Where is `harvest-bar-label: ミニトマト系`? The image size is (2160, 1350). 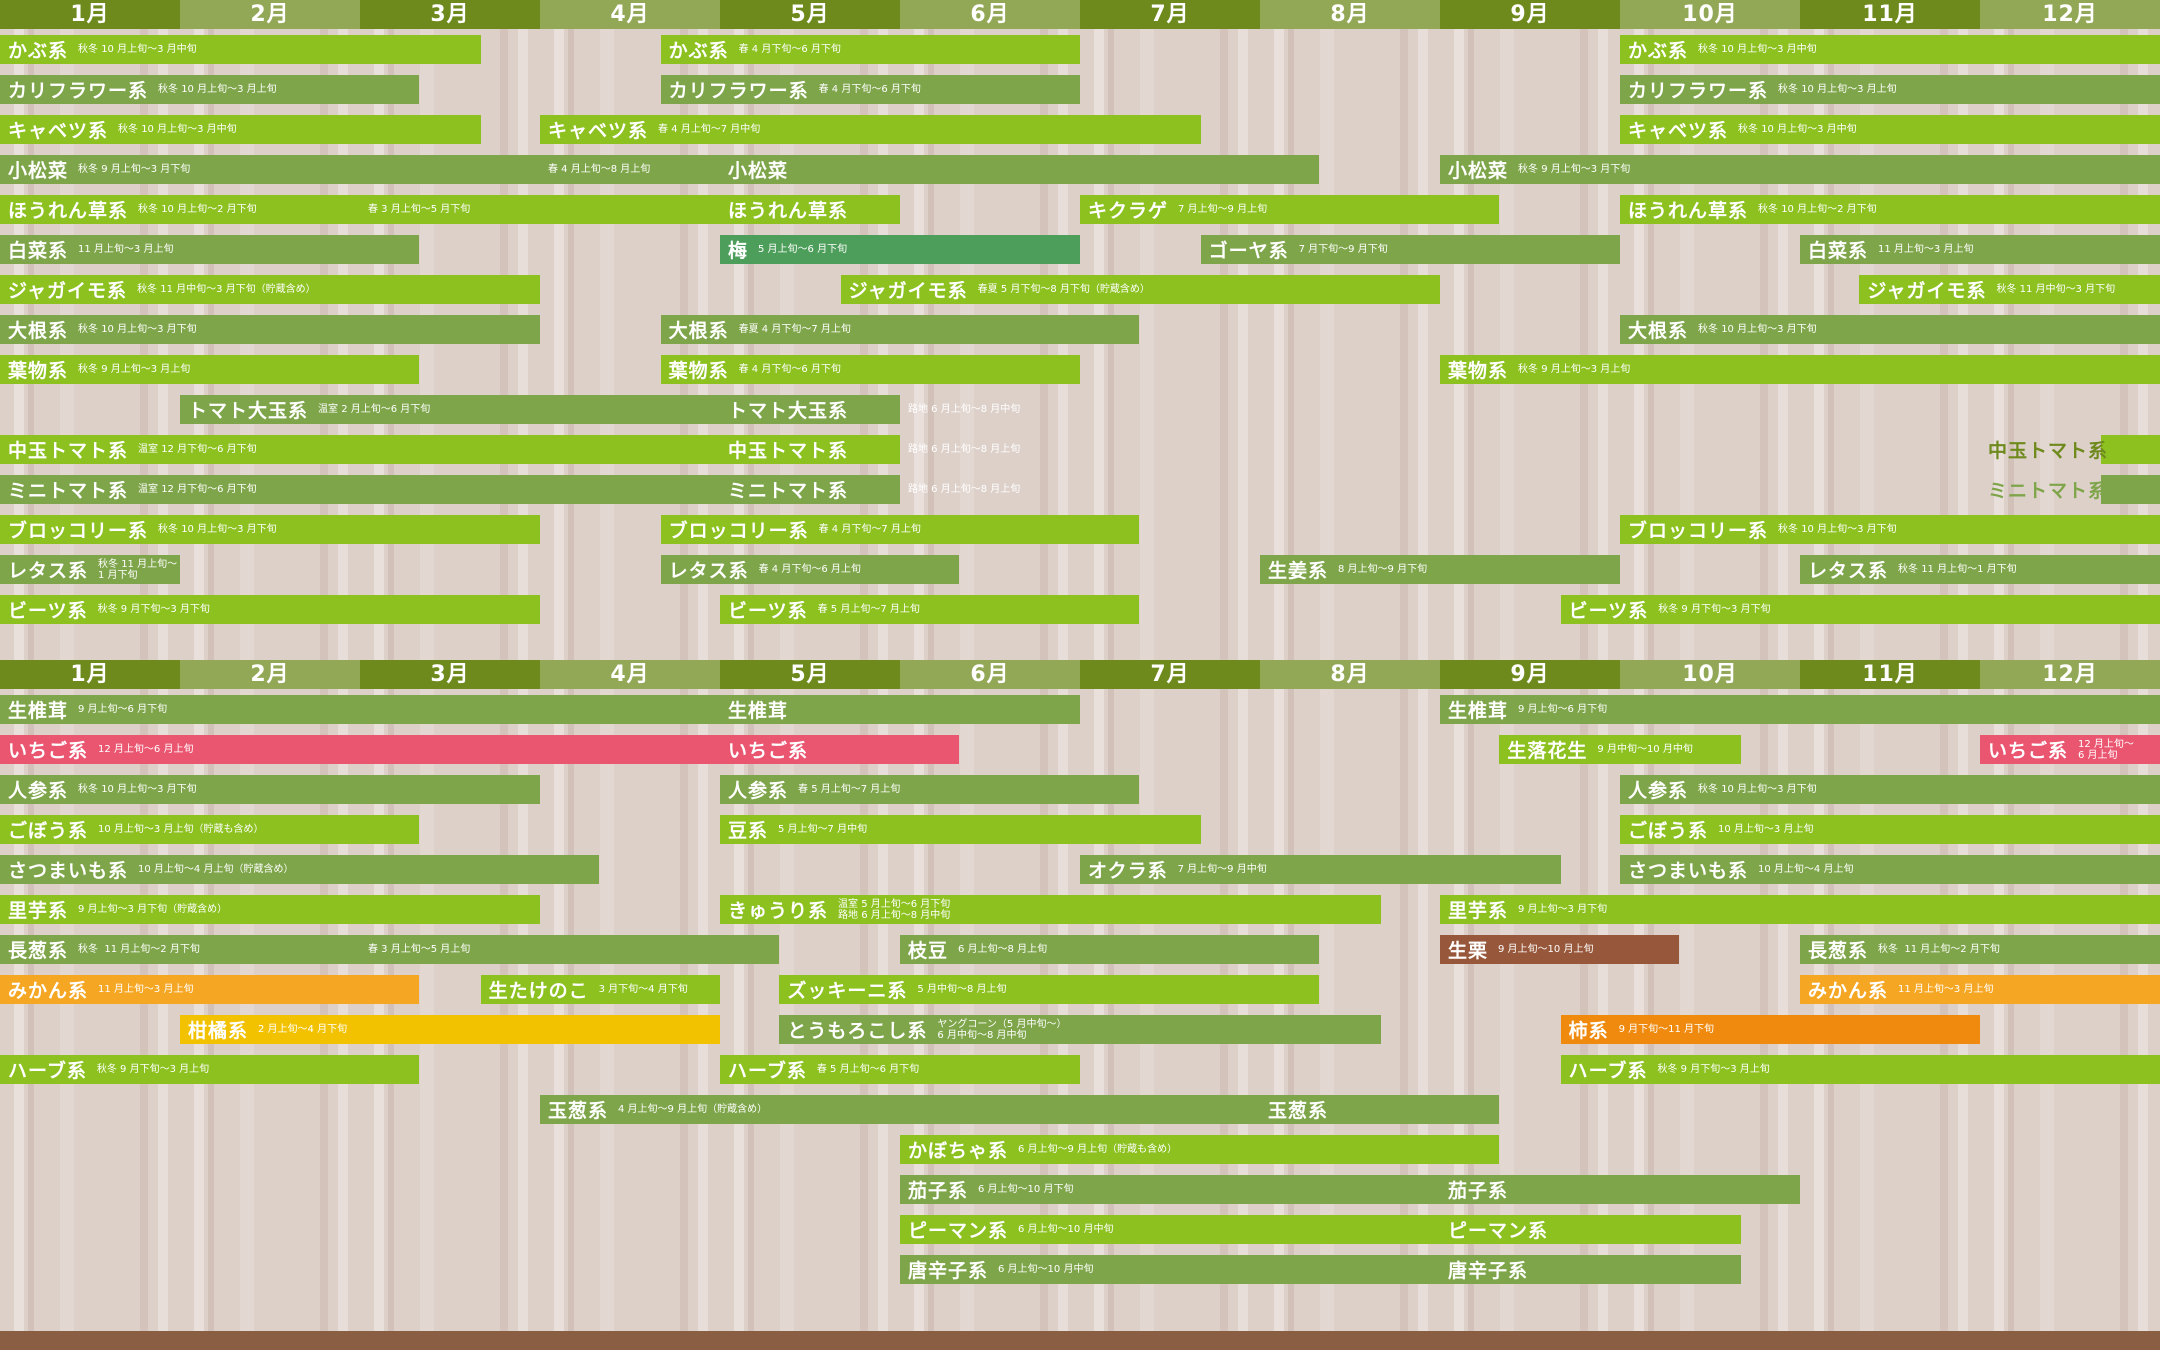
harvest-bar-label: ミニトマト系 is located at coordinates (788, 489).